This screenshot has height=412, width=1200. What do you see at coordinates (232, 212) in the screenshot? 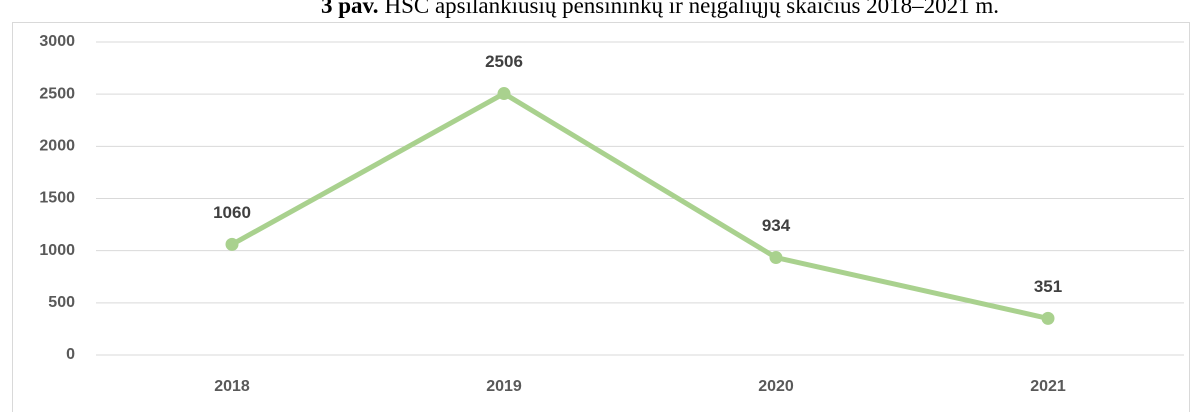
I see `data-label: 1060` at bounding box center [232, 212].